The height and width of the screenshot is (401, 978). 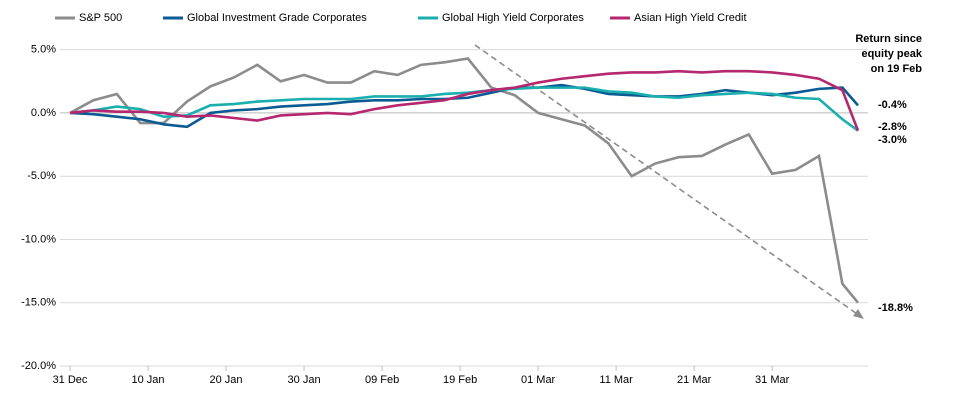 What do you see at coordinates (304, 380) in the screenshot?
I see `x-tick-label: 30 Jan` at bounding box center [304, 380].